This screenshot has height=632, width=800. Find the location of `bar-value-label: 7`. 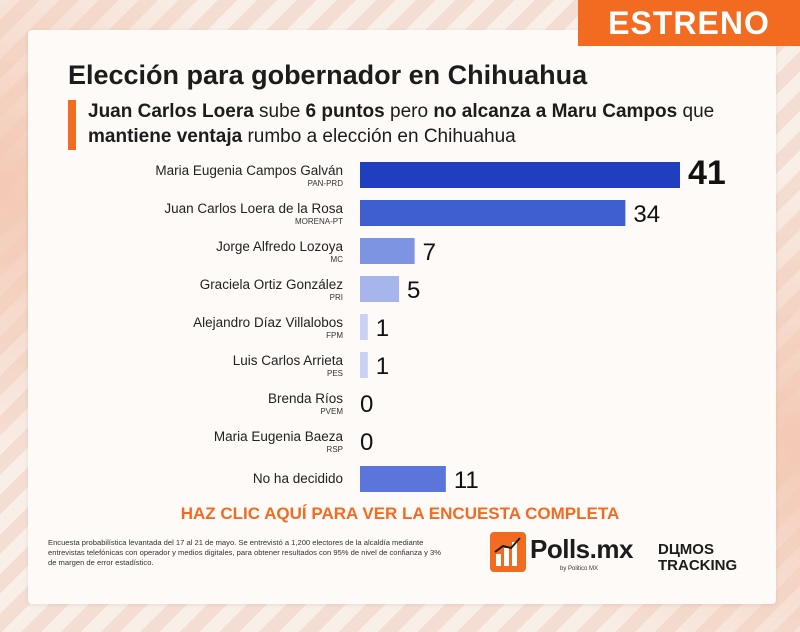

bar-value-label: 7 is located at coordinates (429, 252).